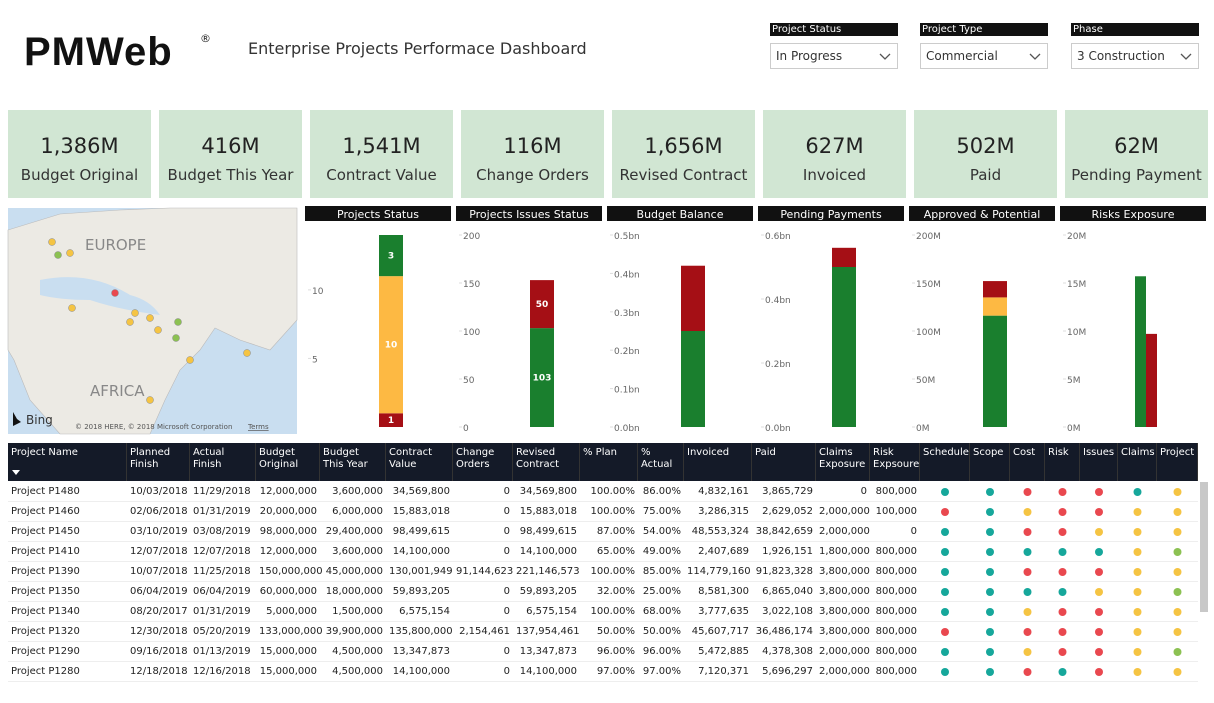 This screenshot has width=1214, height=703. Describe the element at coordinates (16, 473) in the screenshot. I see `sort-icon` at that location.